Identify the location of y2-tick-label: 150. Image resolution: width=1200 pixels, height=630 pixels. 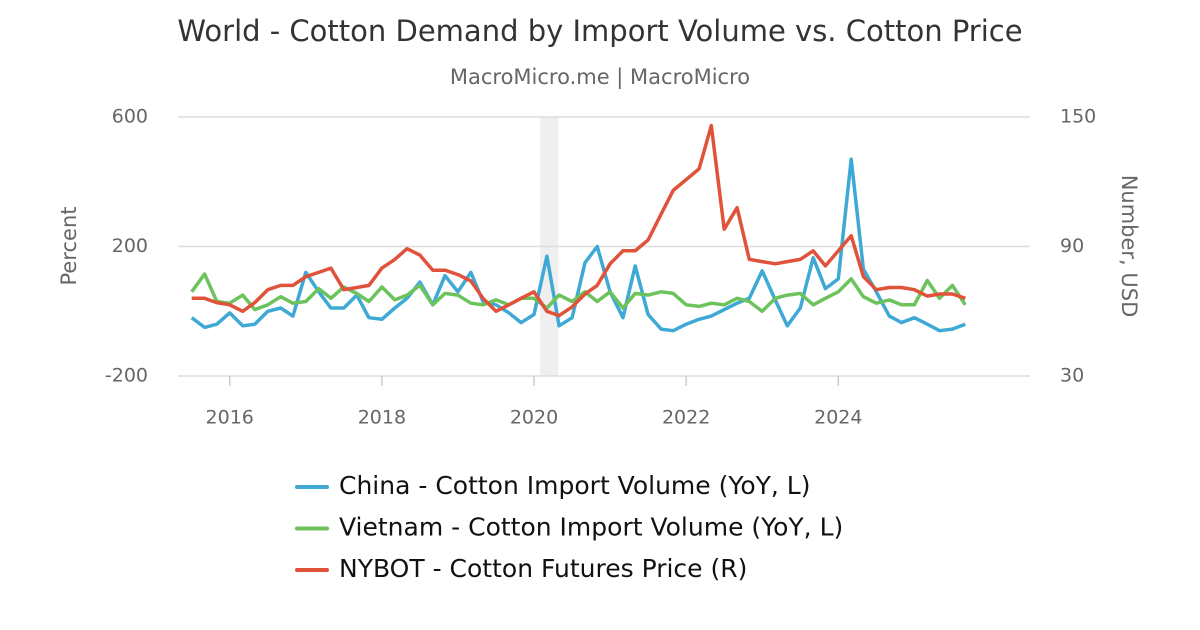
(1078, 117).